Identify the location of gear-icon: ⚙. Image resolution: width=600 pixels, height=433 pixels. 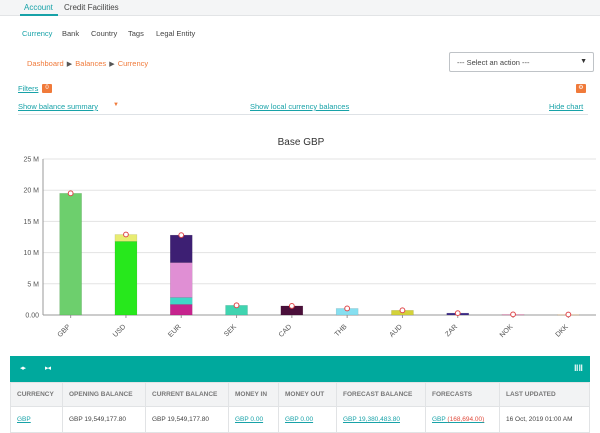
(581, 88).